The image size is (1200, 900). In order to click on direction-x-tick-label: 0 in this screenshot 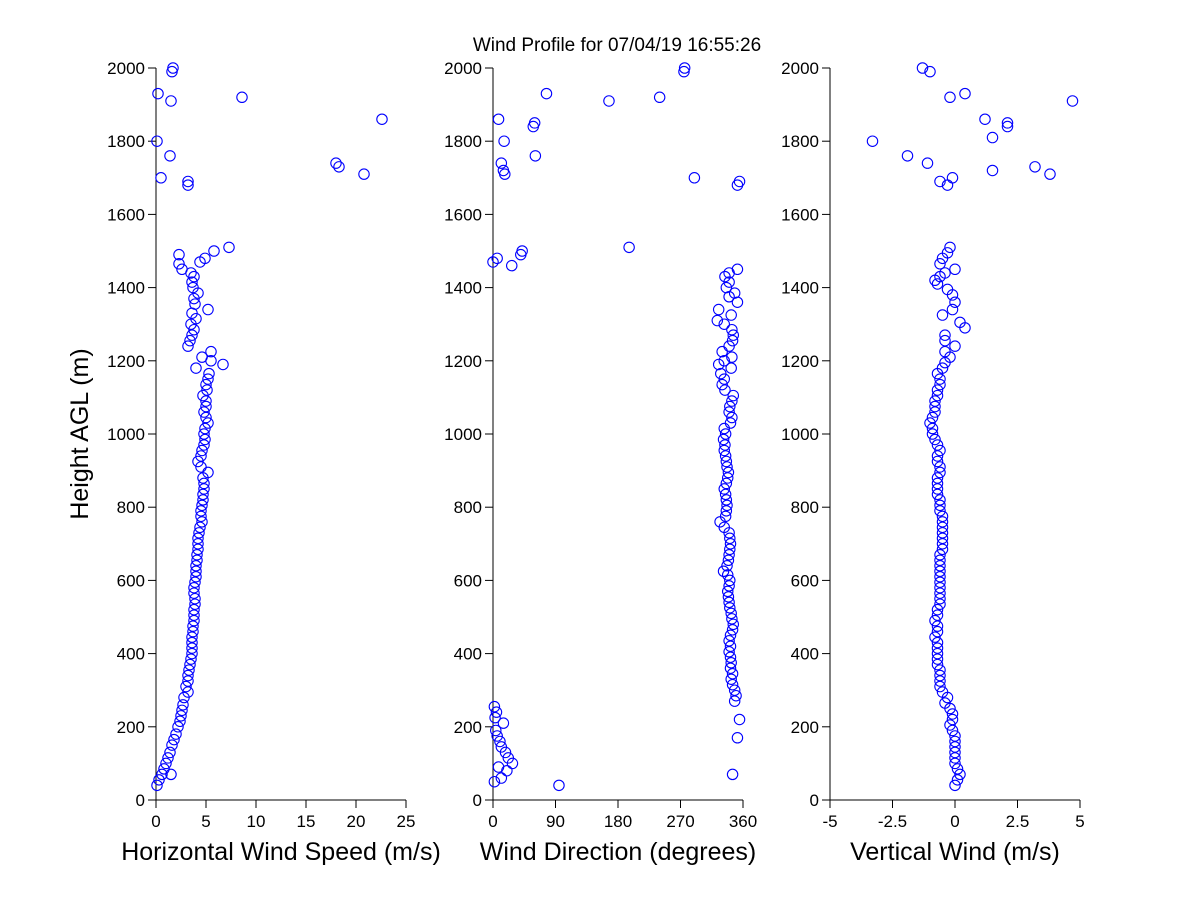, I will do `click(492, 821)`.